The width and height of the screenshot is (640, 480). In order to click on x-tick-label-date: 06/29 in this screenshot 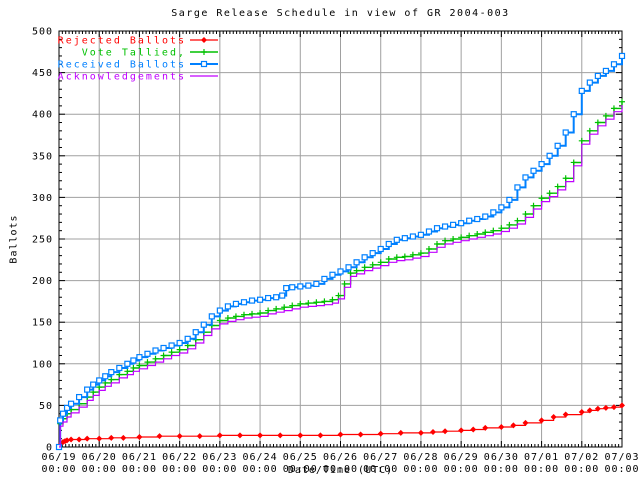, I will do `click(461, 457)`.